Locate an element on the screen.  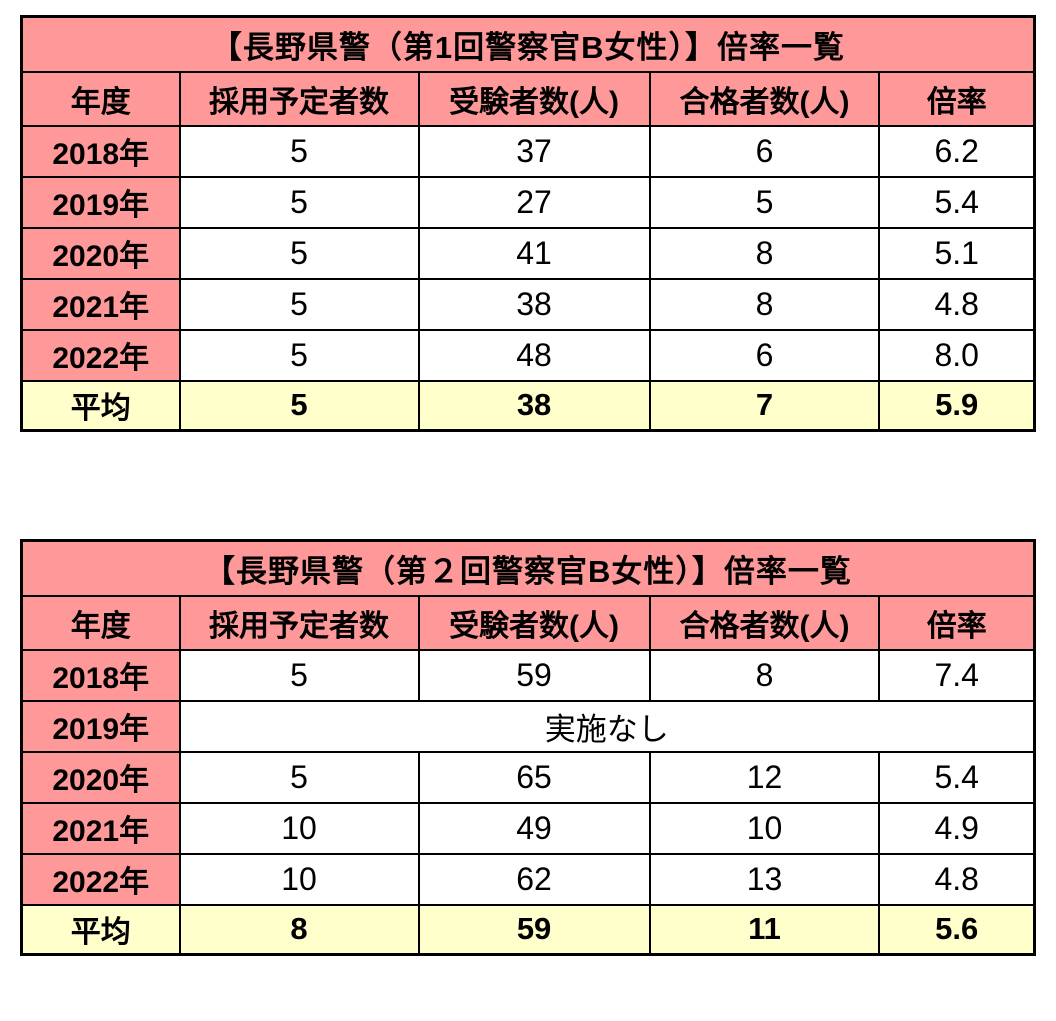
table-row: 2021年 10 49 10 4.9 is located at coordinates (528, 828).